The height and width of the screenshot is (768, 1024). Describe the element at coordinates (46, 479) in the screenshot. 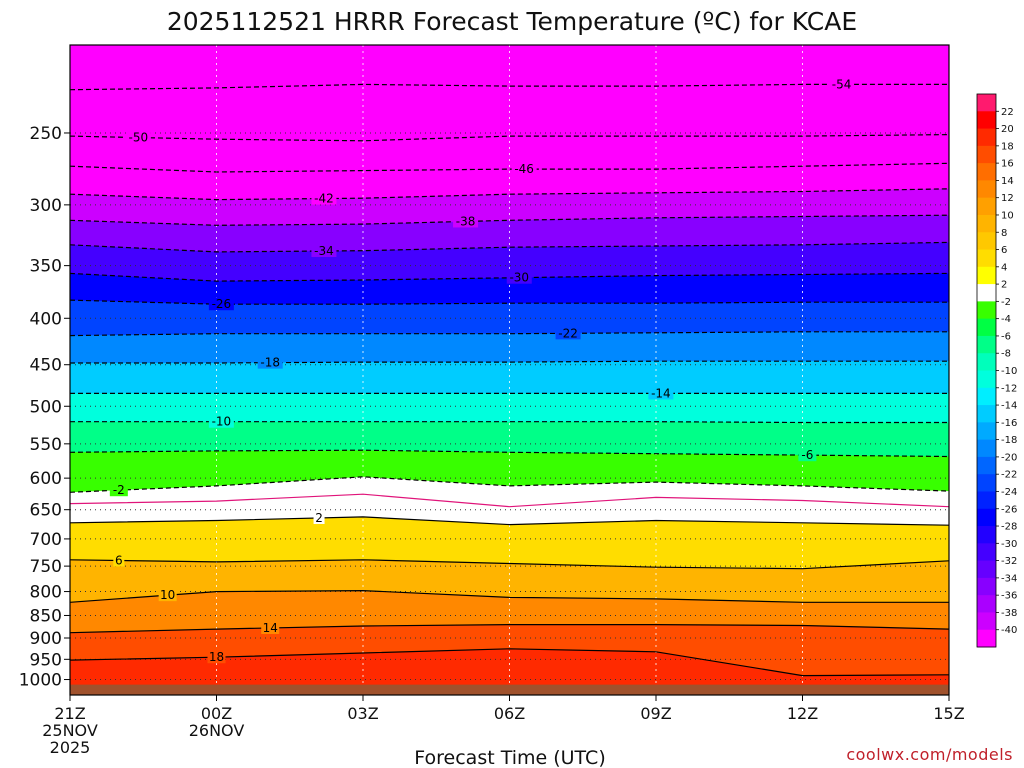

I see `y-tick-label-600: 600` at that location.